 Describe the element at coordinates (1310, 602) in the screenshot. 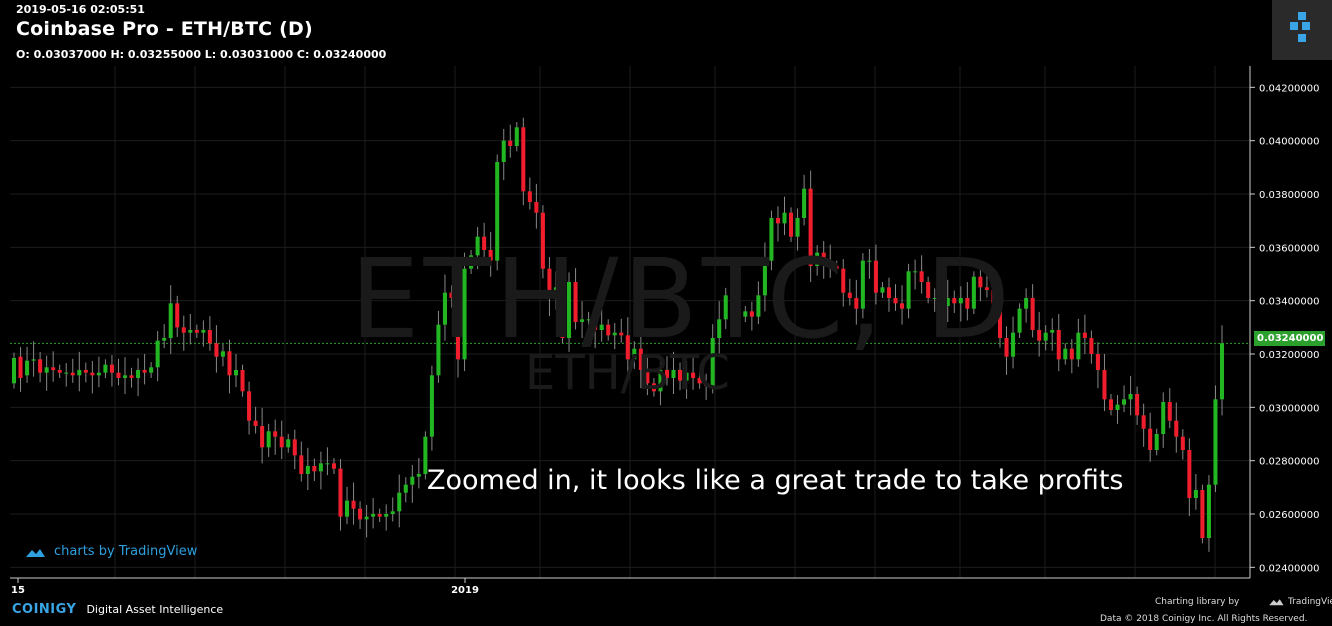

I see `tradingview-credit: TradingView` at that location.